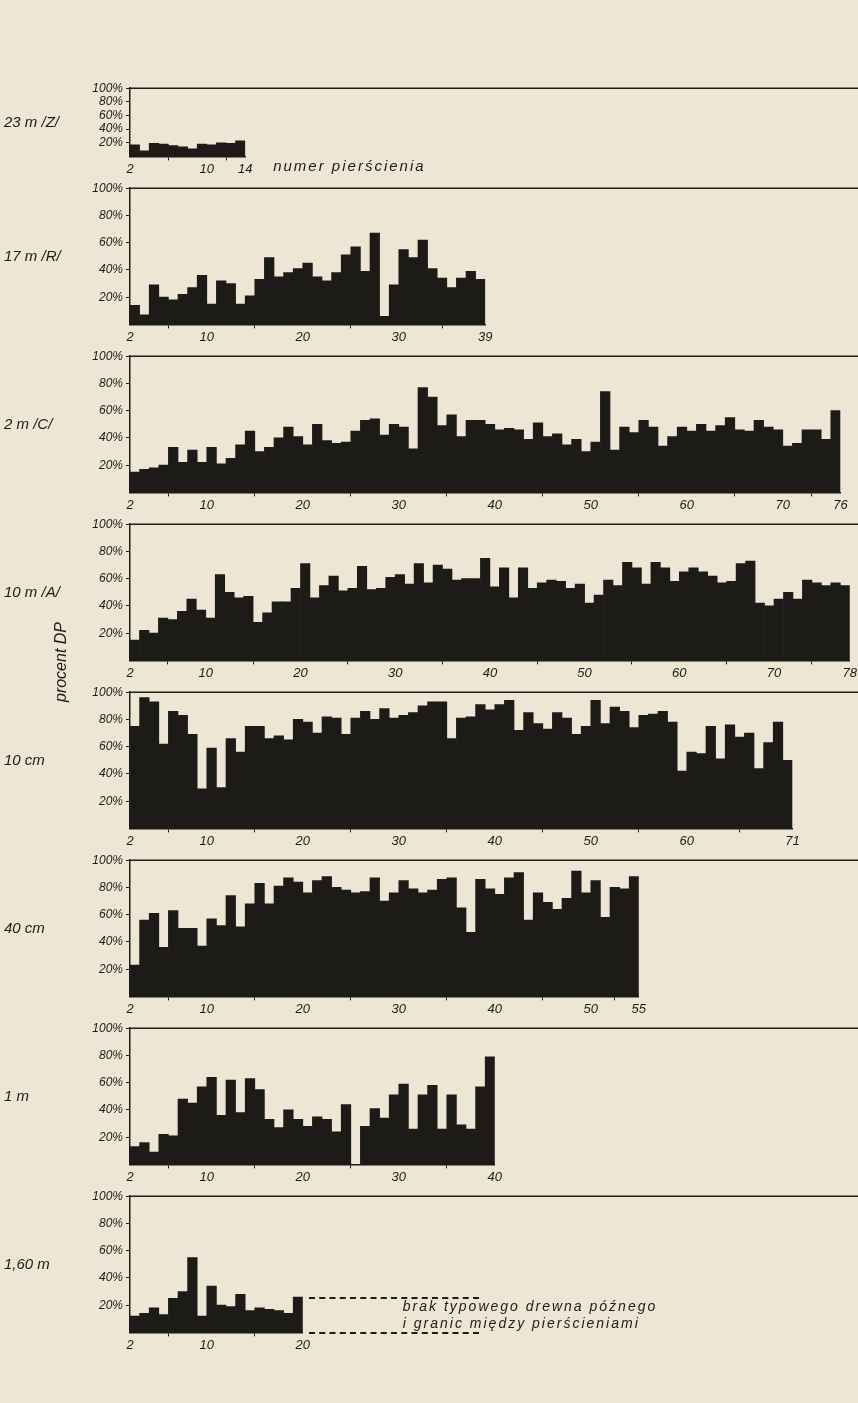 The image size is (858, 1403). I want to click on x-tick-label: 78, so click(850, 672).